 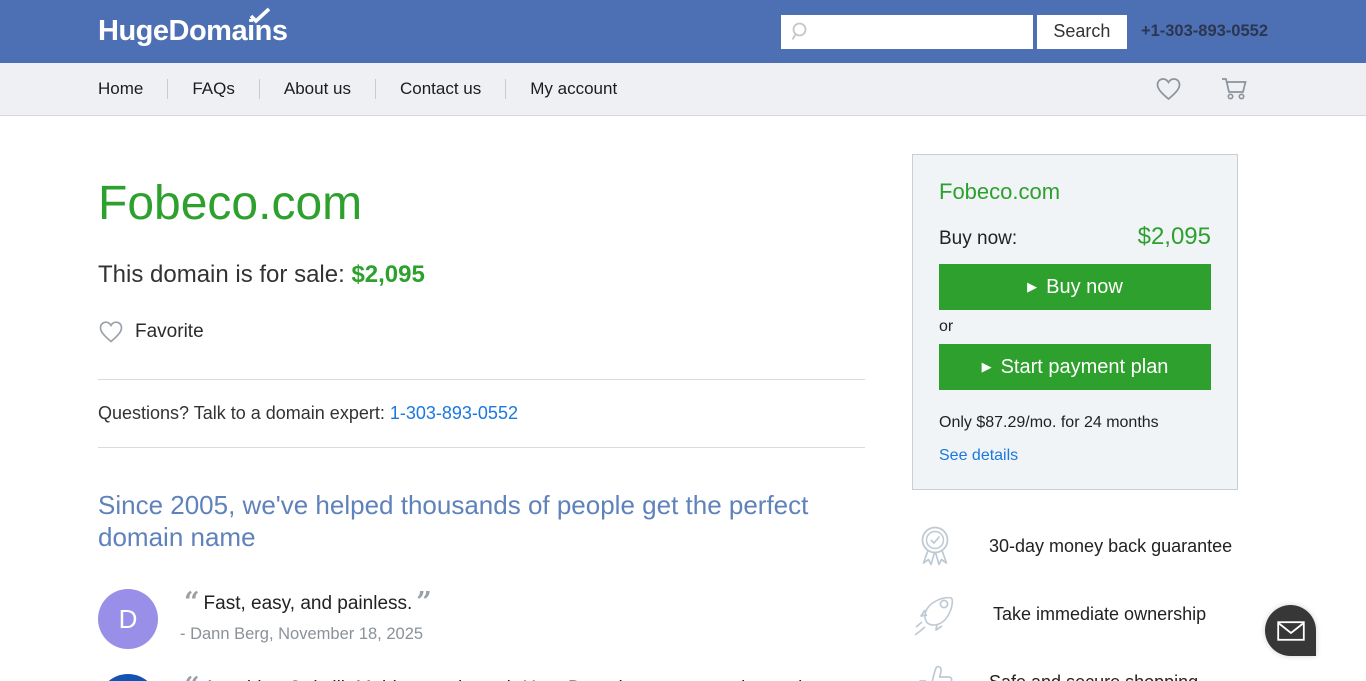 I want to click on search-button: Search, so click(x=1081, y=31).